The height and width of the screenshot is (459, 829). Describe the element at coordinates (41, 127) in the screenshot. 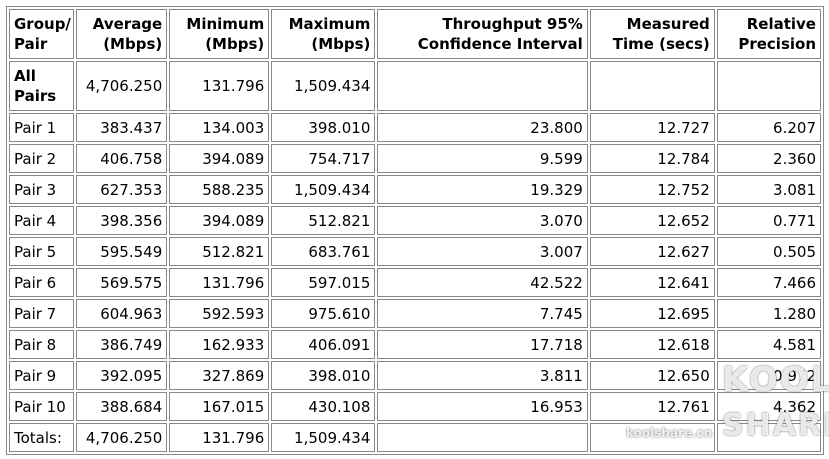

I see `table-cell: Pair 1` at that location.